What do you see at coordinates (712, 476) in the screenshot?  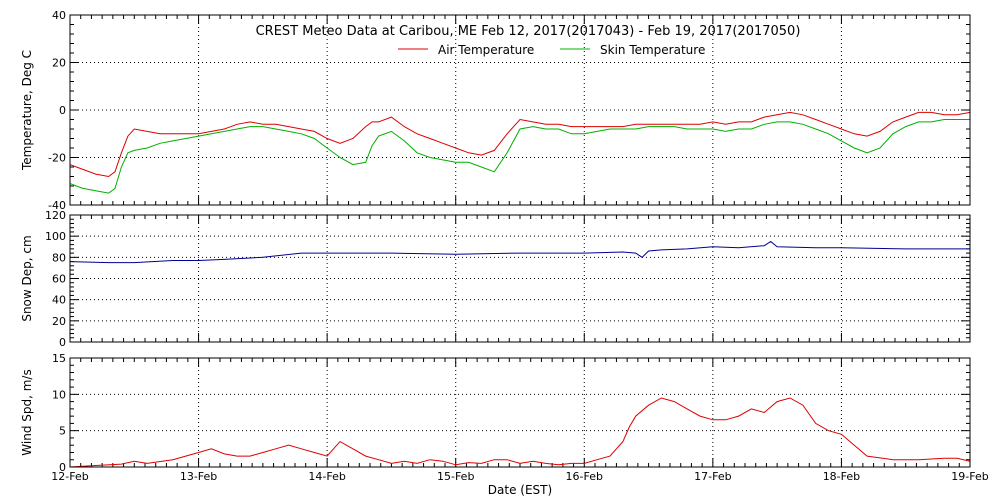 I see `x-tick-label: 17-Feb` at bounding box center [712, 476].